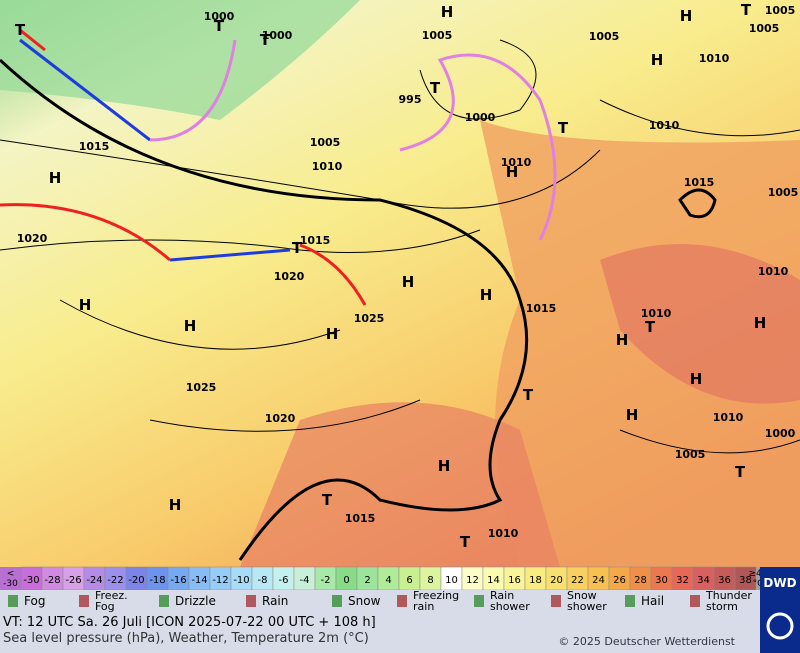  I want to click on isobar-label: 1025, so click(201, 387).